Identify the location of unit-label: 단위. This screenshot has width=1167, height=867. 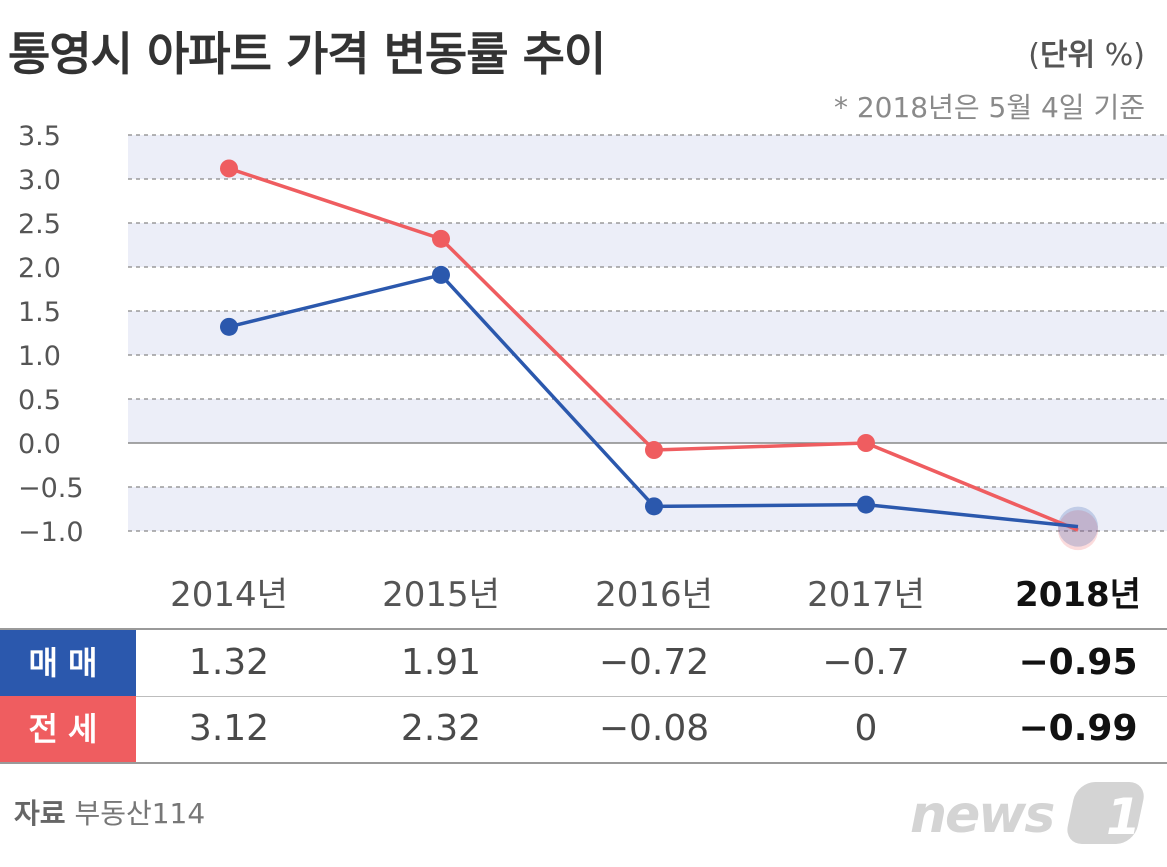
(1068, 55).